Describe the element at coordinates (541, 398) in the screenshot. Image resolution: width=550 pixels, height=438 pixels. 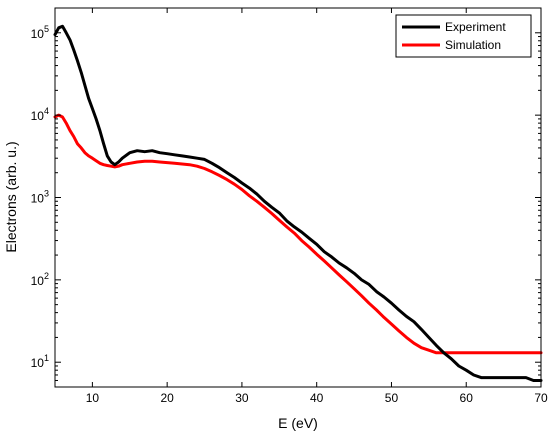
I see `x-tick-label: 70` at that location.